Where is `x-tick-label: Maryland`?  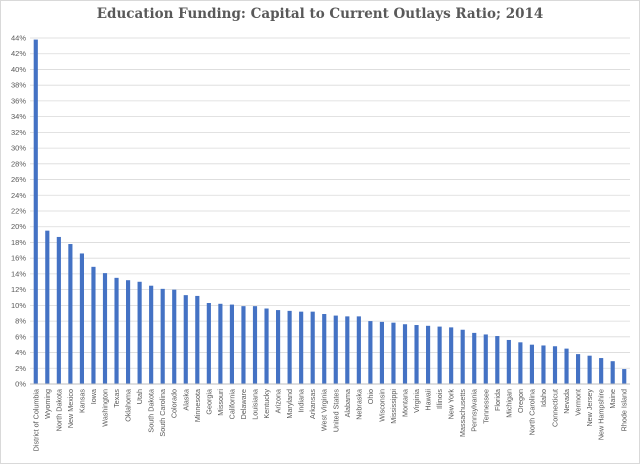
x-tick-label: Maryland is located at coordinates (289, 404).